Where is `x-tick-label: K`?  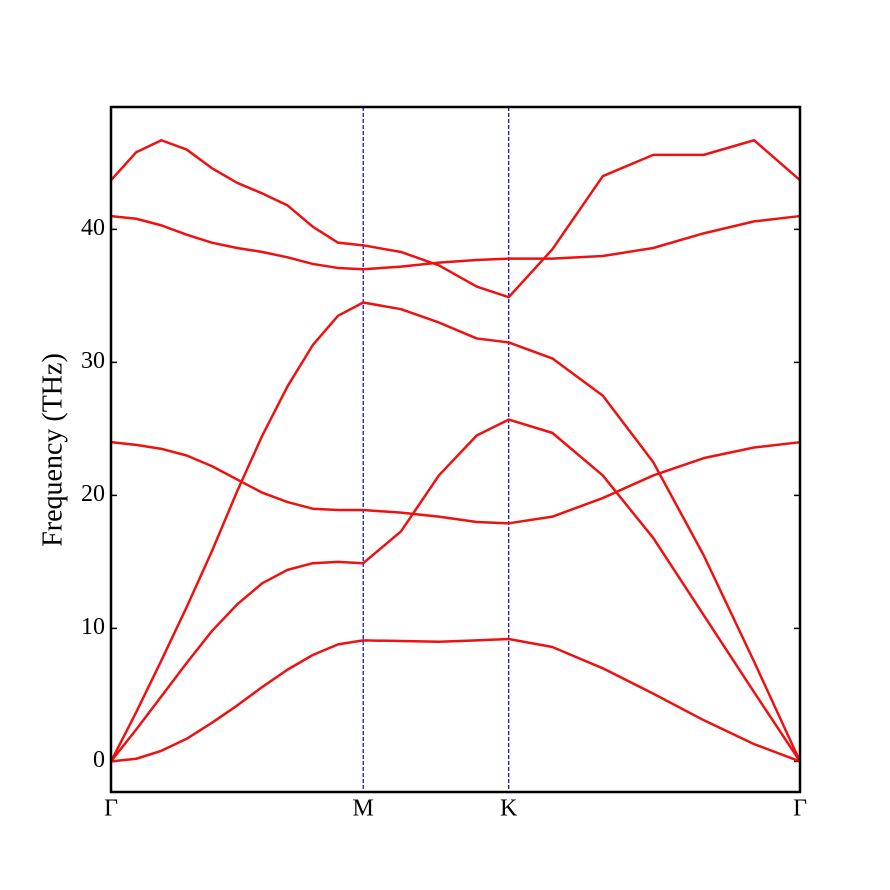 x-tick-label: K is located at coordinates (509, 809).